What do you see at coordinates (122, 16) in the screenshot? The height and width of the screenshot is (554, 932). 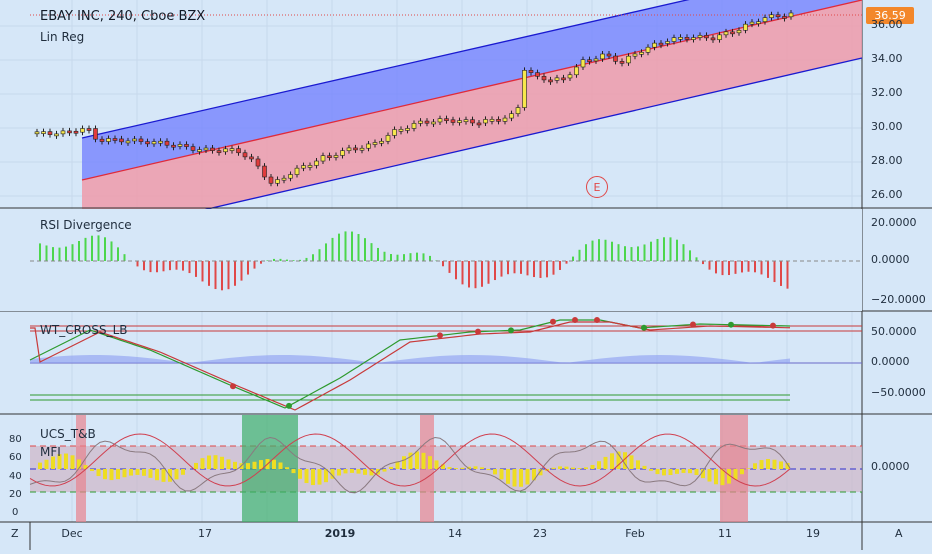 I see `symbol-title: EBAY INC, 240, Cboe BZX` at bounding box center [122, 16].